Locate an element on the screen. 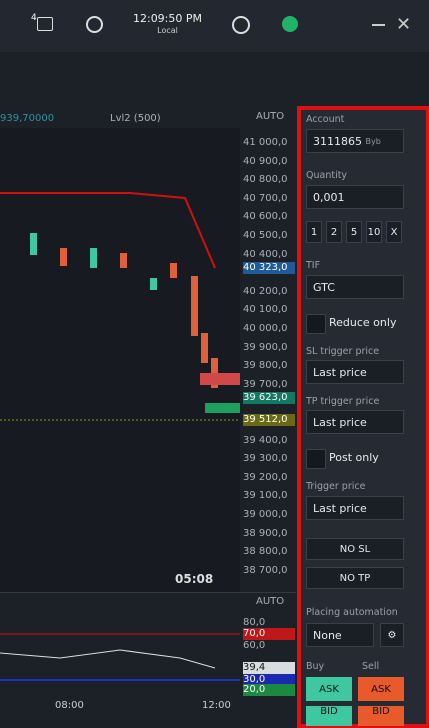  price-label: 40 400,0 is located at coordinates (265, 254).